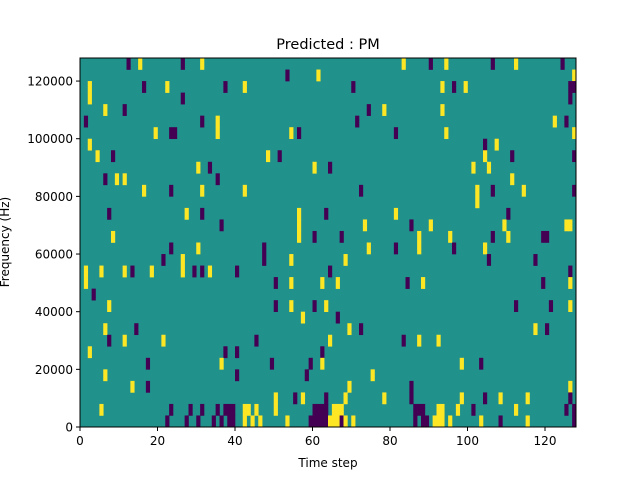 The image size is (640, 484). Describe the element at coordinates (157, 441) in the screenshot. I see `x-tick-label: 20` at that location.